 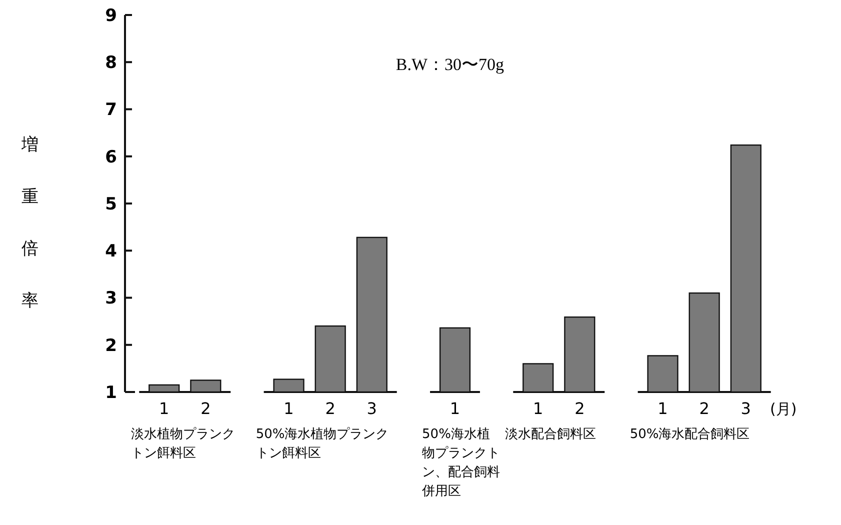 What do you see at coordinates (460, 463) in the screenshot?
I see `text: 50%海水植物プランクトン、配合飼料併用区` at bounding box center [460, 463].